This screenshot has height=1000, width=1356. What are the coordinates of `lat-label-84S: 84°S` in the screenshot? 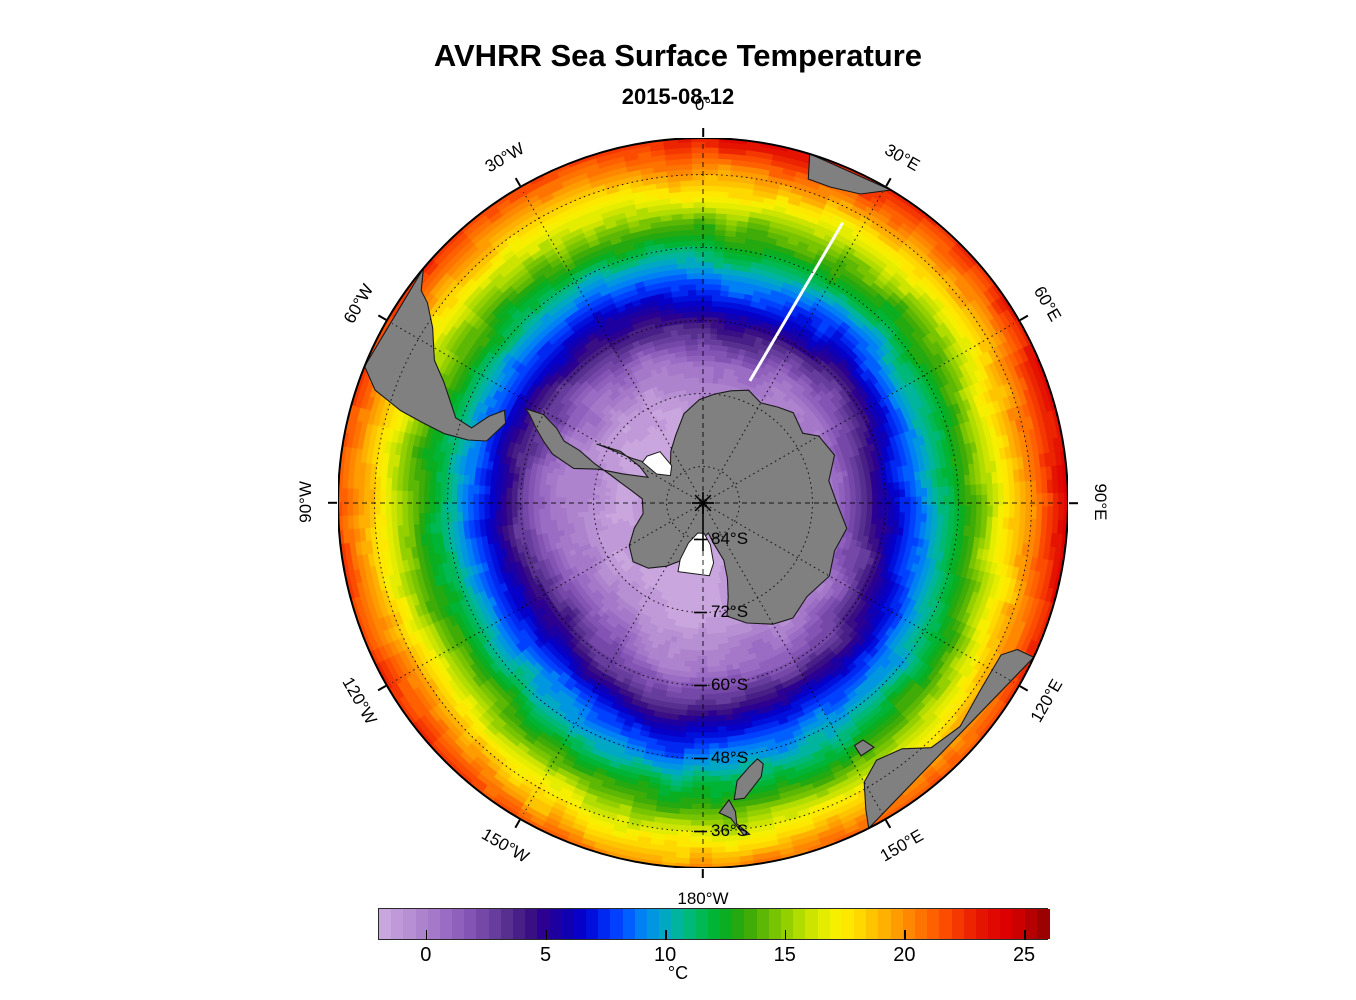 It's located at (730, 538).